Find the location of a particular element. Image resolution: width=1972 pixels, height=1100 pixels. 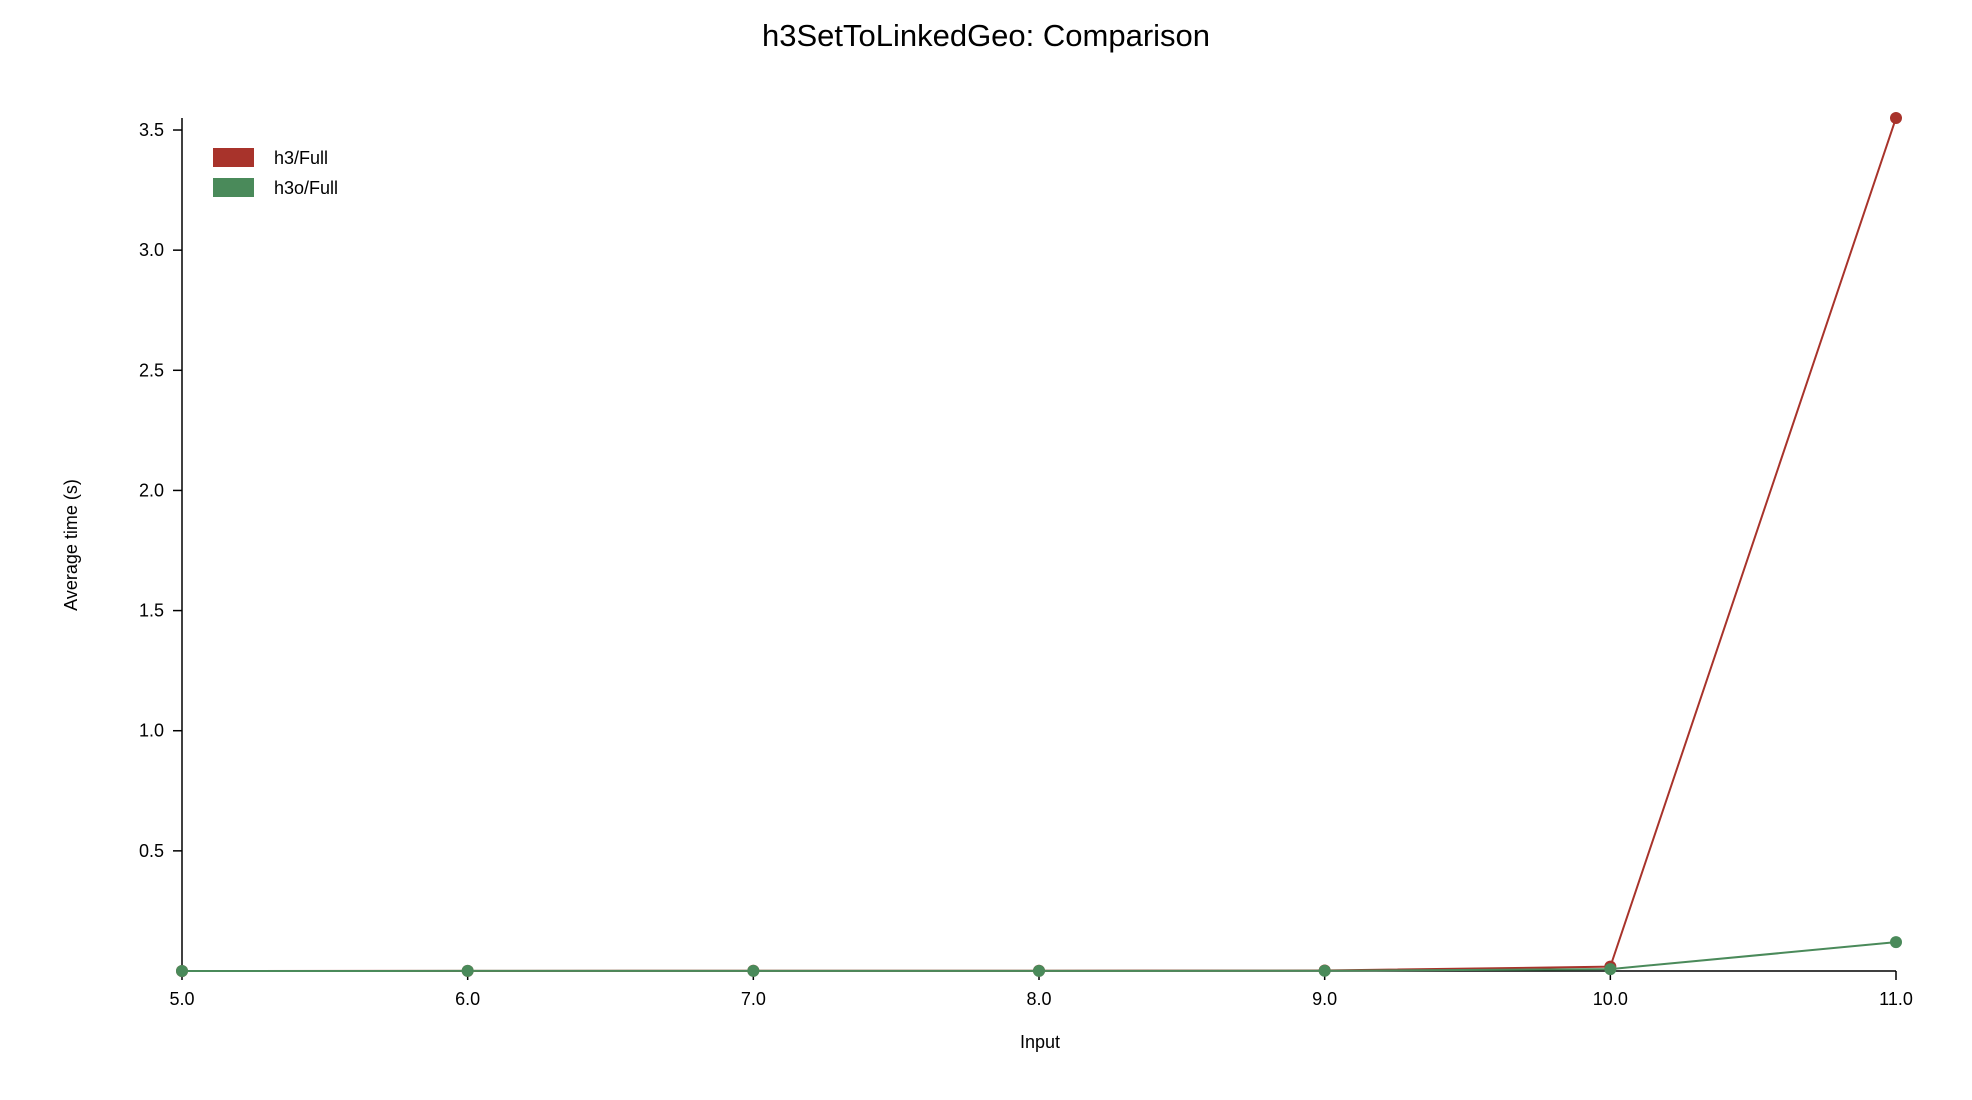

y-tick-label: 3.5 is located at coordinates (151, 130).